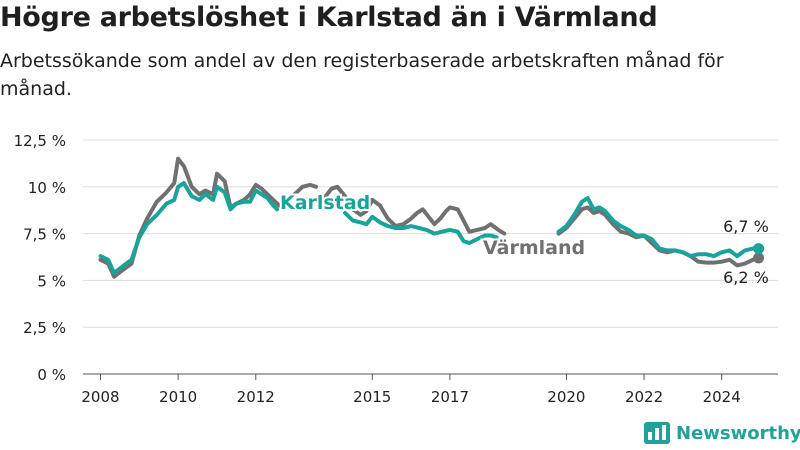 Image resolution: width=800 pixels, height=450 pixels. What do you see at coordinates (100, 397) in the screenshot?
I see `x-tick-label: 2008` at bounding box center [100, 397].